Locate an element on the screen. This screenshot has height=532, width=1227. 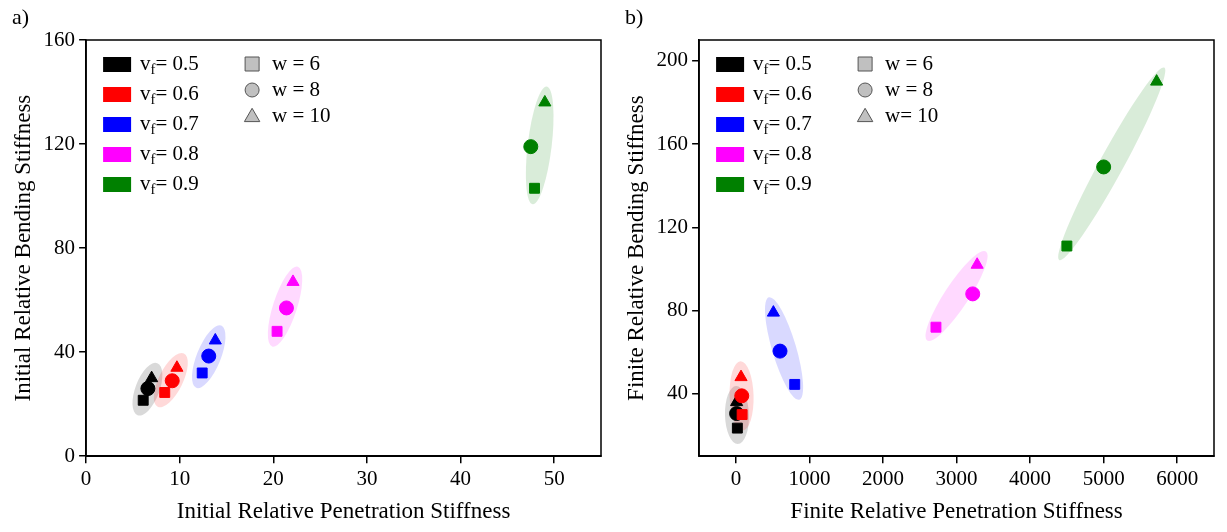
x-tick-label: 50 is located at coordinates (554, 478).